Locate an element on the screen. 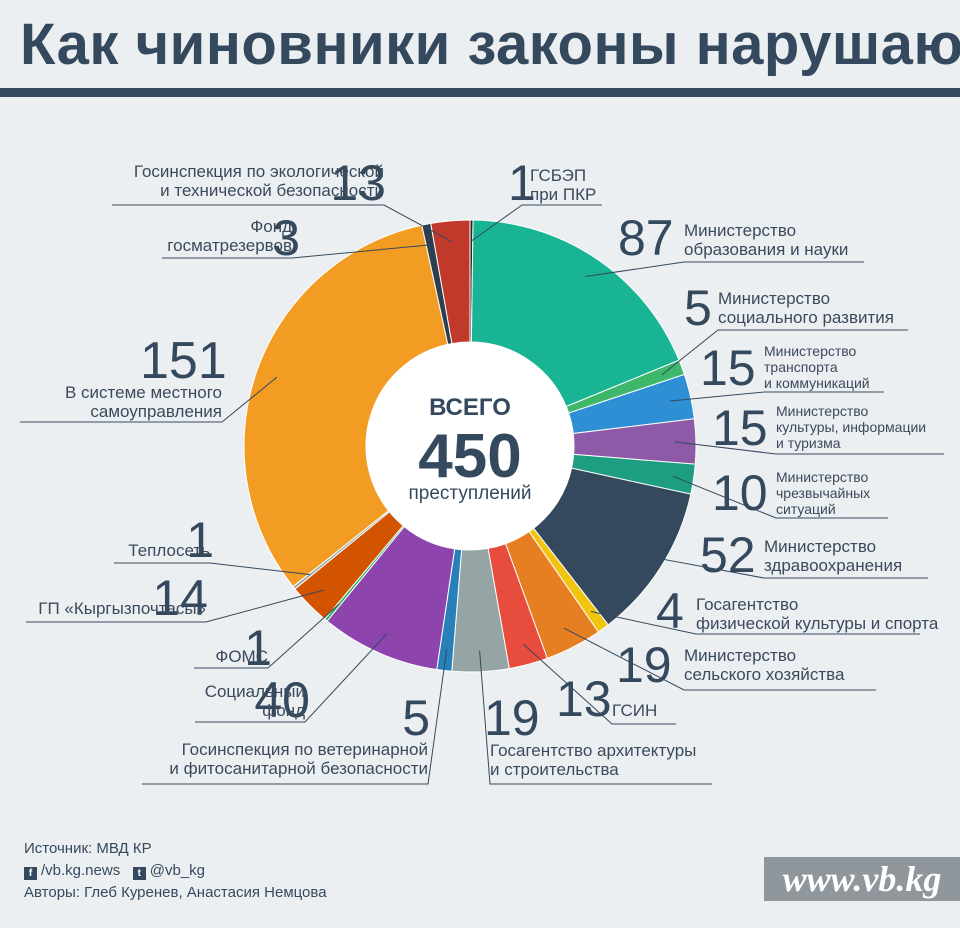  slice-value-1: 87 is located at coordinates (646, 238).